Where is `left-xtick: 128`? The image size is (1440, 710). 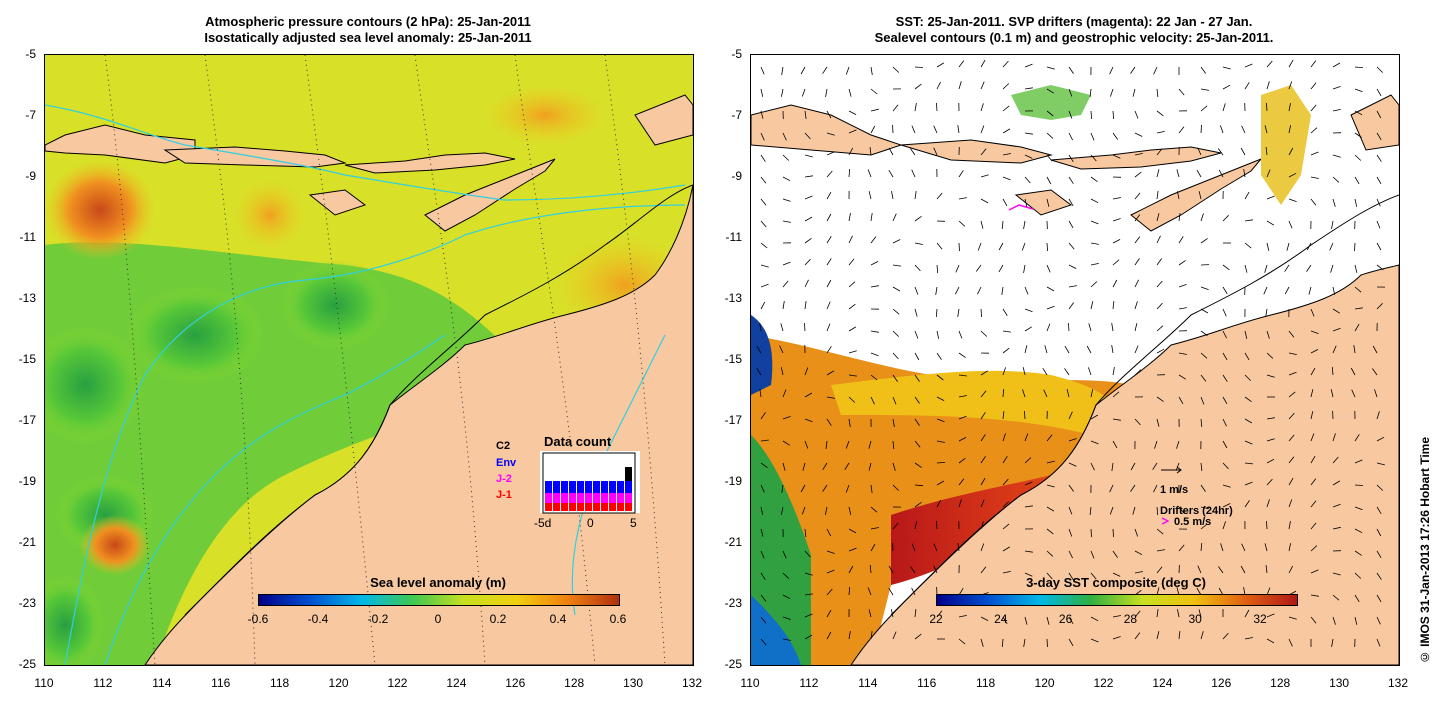
left-xtick: 128 is located at coordinates (574, 683).